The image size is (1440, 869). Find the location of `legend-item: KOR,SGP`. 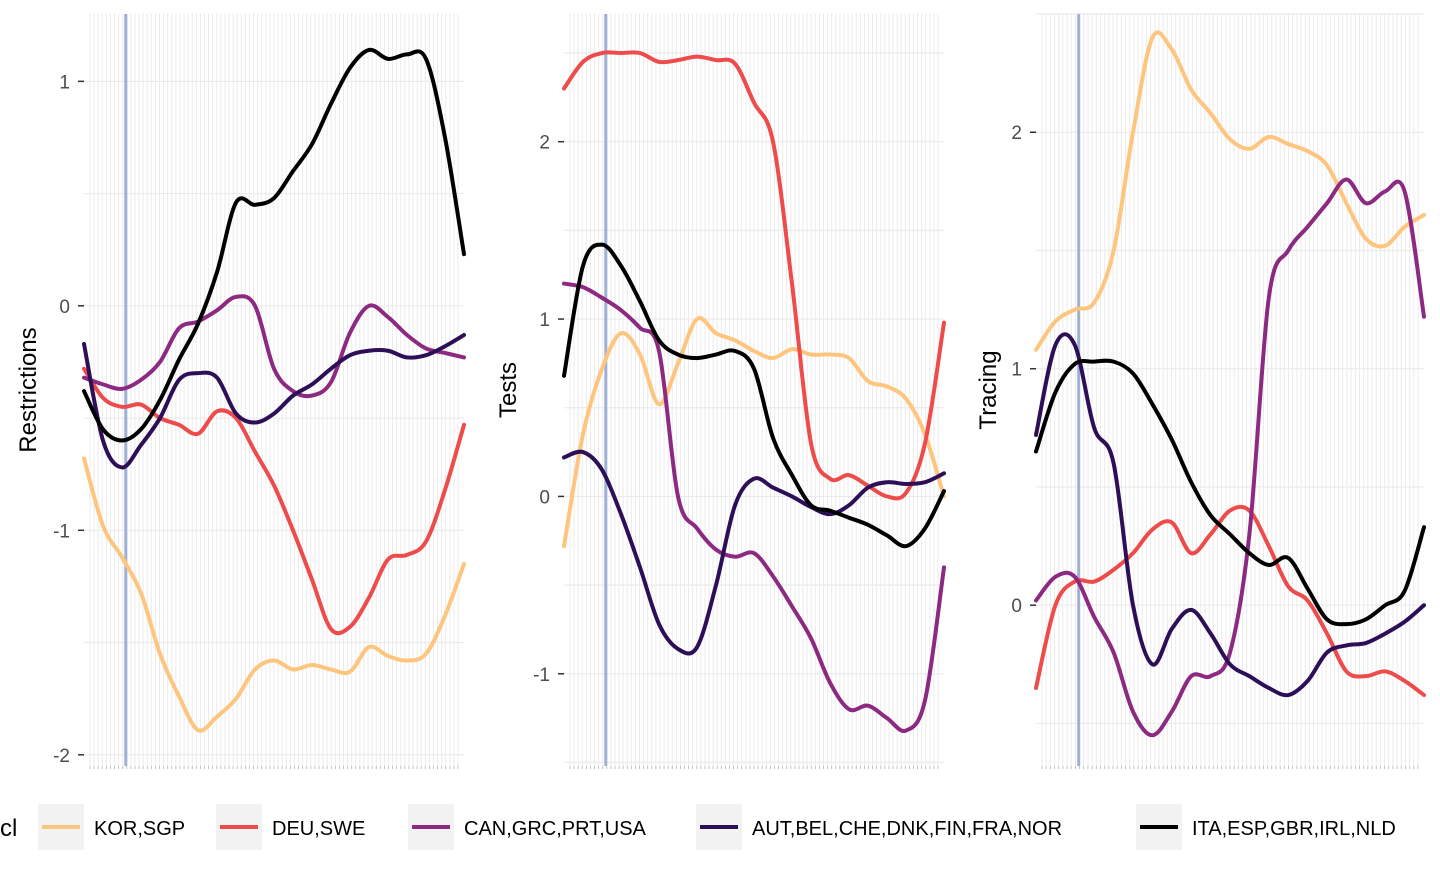

legend-item: KOR,SGP is located at coordinates (111, 827).